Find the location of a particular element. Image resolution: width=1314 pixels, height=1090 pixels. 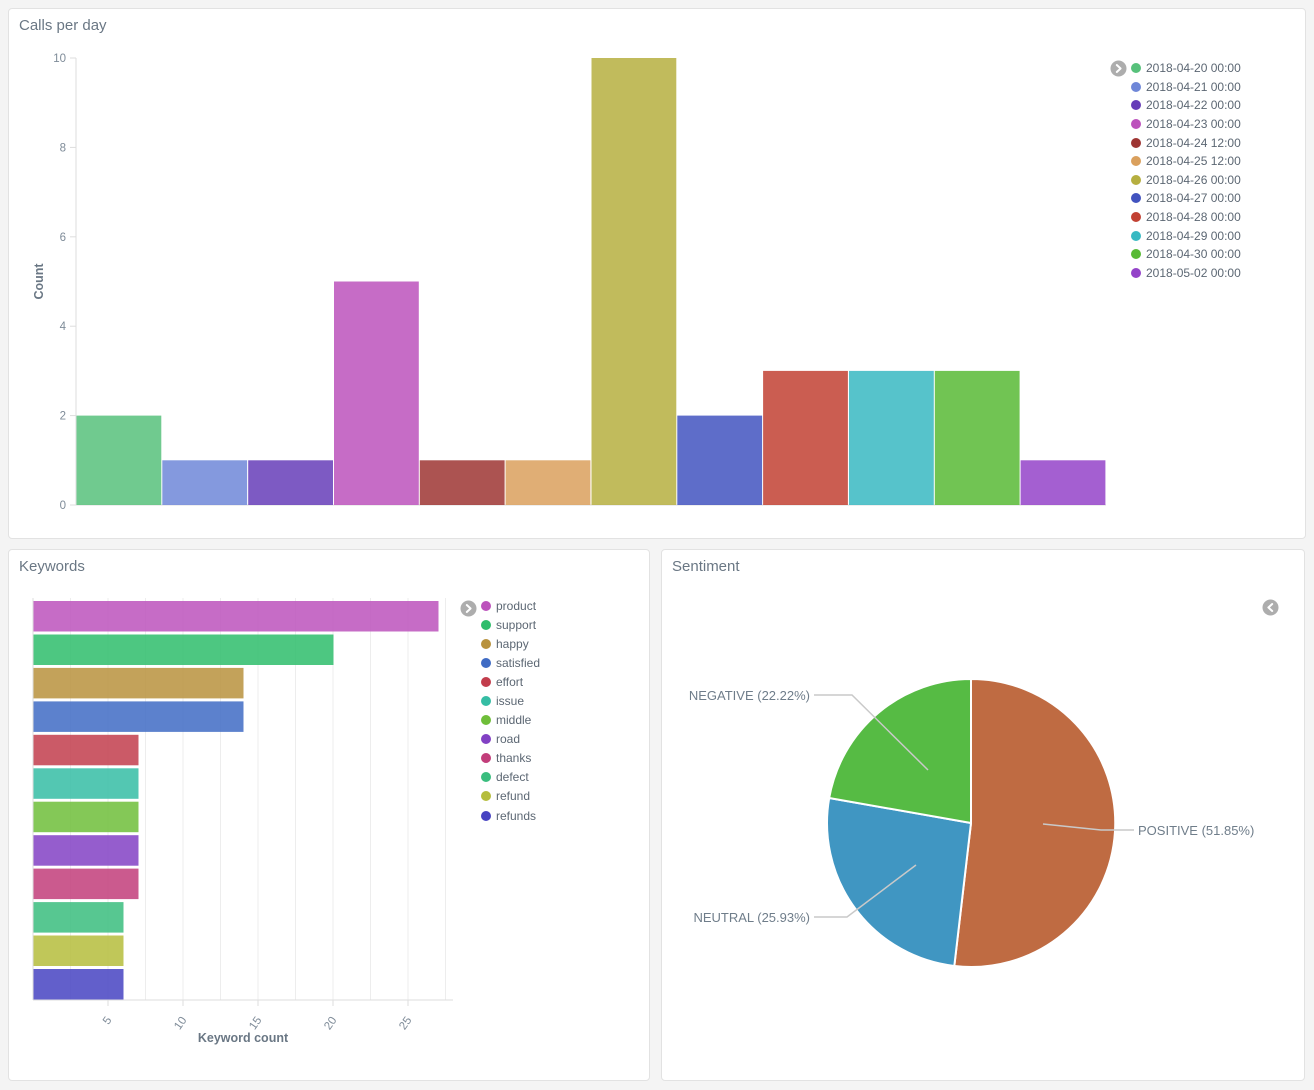

legend-item-support: support is located at coordinates (510, 624).